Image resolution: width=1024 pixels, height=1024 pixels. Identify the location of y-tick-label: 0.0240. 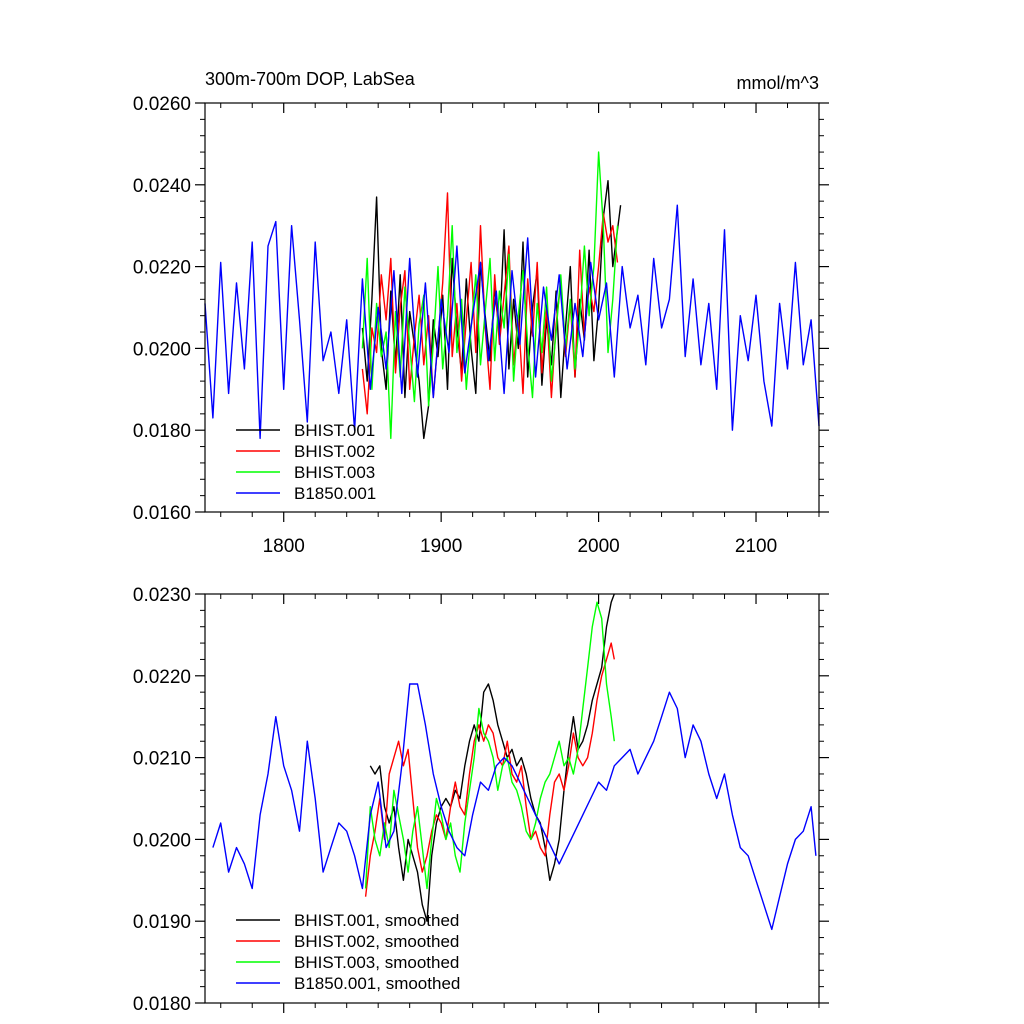
(162, 186).